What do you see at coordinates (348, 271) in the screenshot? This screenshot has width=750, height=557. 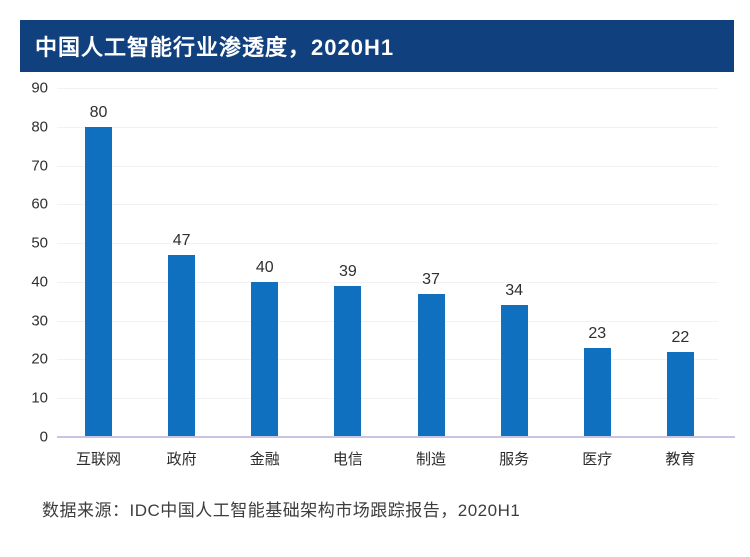 I see `bar-value-label: 39` at bounding box center [348, 271].